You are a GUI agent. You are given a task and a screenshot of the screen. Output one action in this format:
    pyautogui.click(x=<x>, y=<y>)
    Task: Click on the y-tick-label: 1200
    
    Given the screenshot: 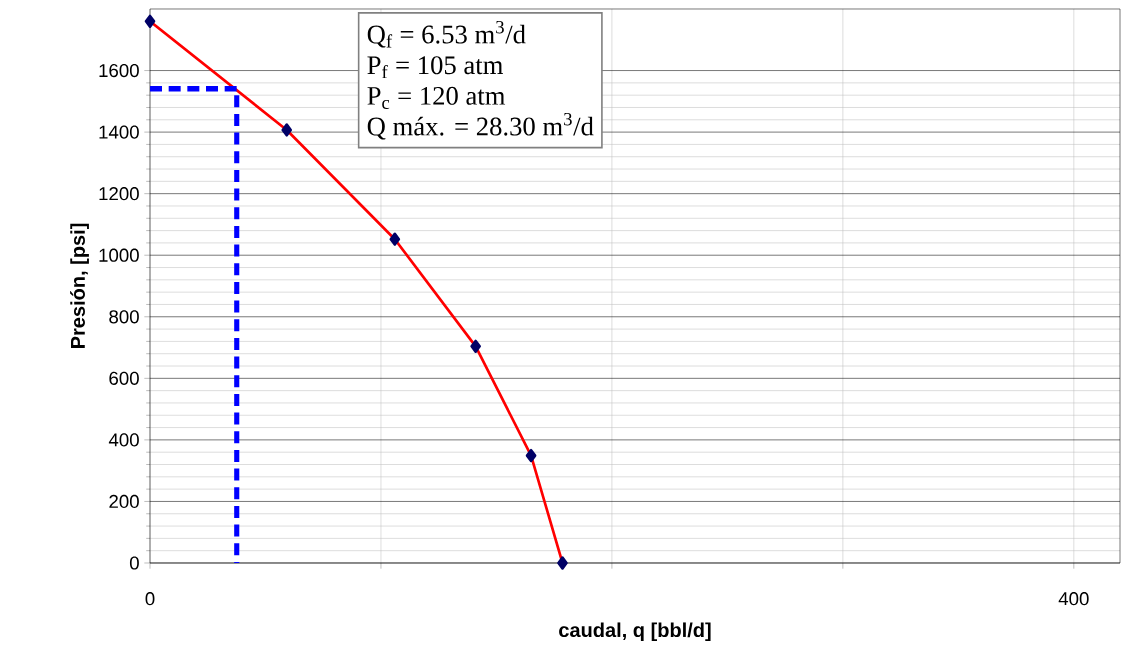 What is the action you would take?
    pyautogui.click(x=119, y=194)
    